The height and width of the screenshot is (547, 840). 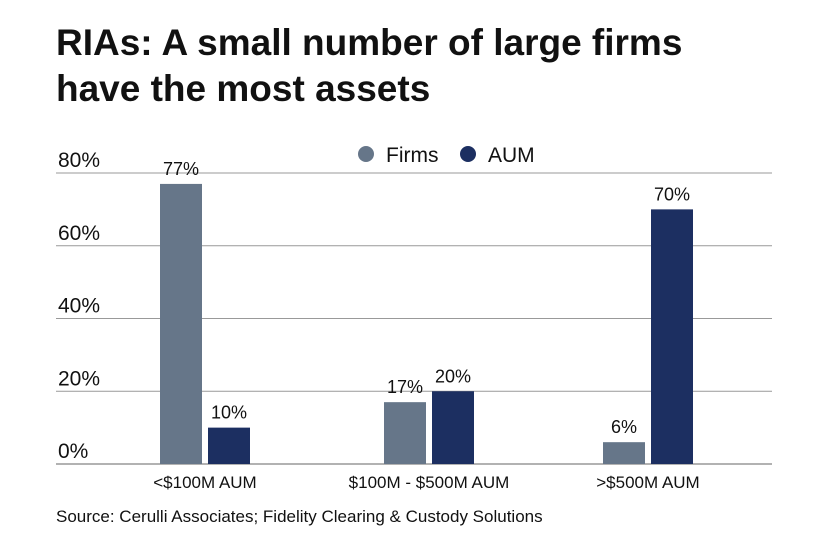 What do you see at coordinates (405, 387) in the screenshot?
I see `data-label-firms: 17%` at bounding box center [405, 387].